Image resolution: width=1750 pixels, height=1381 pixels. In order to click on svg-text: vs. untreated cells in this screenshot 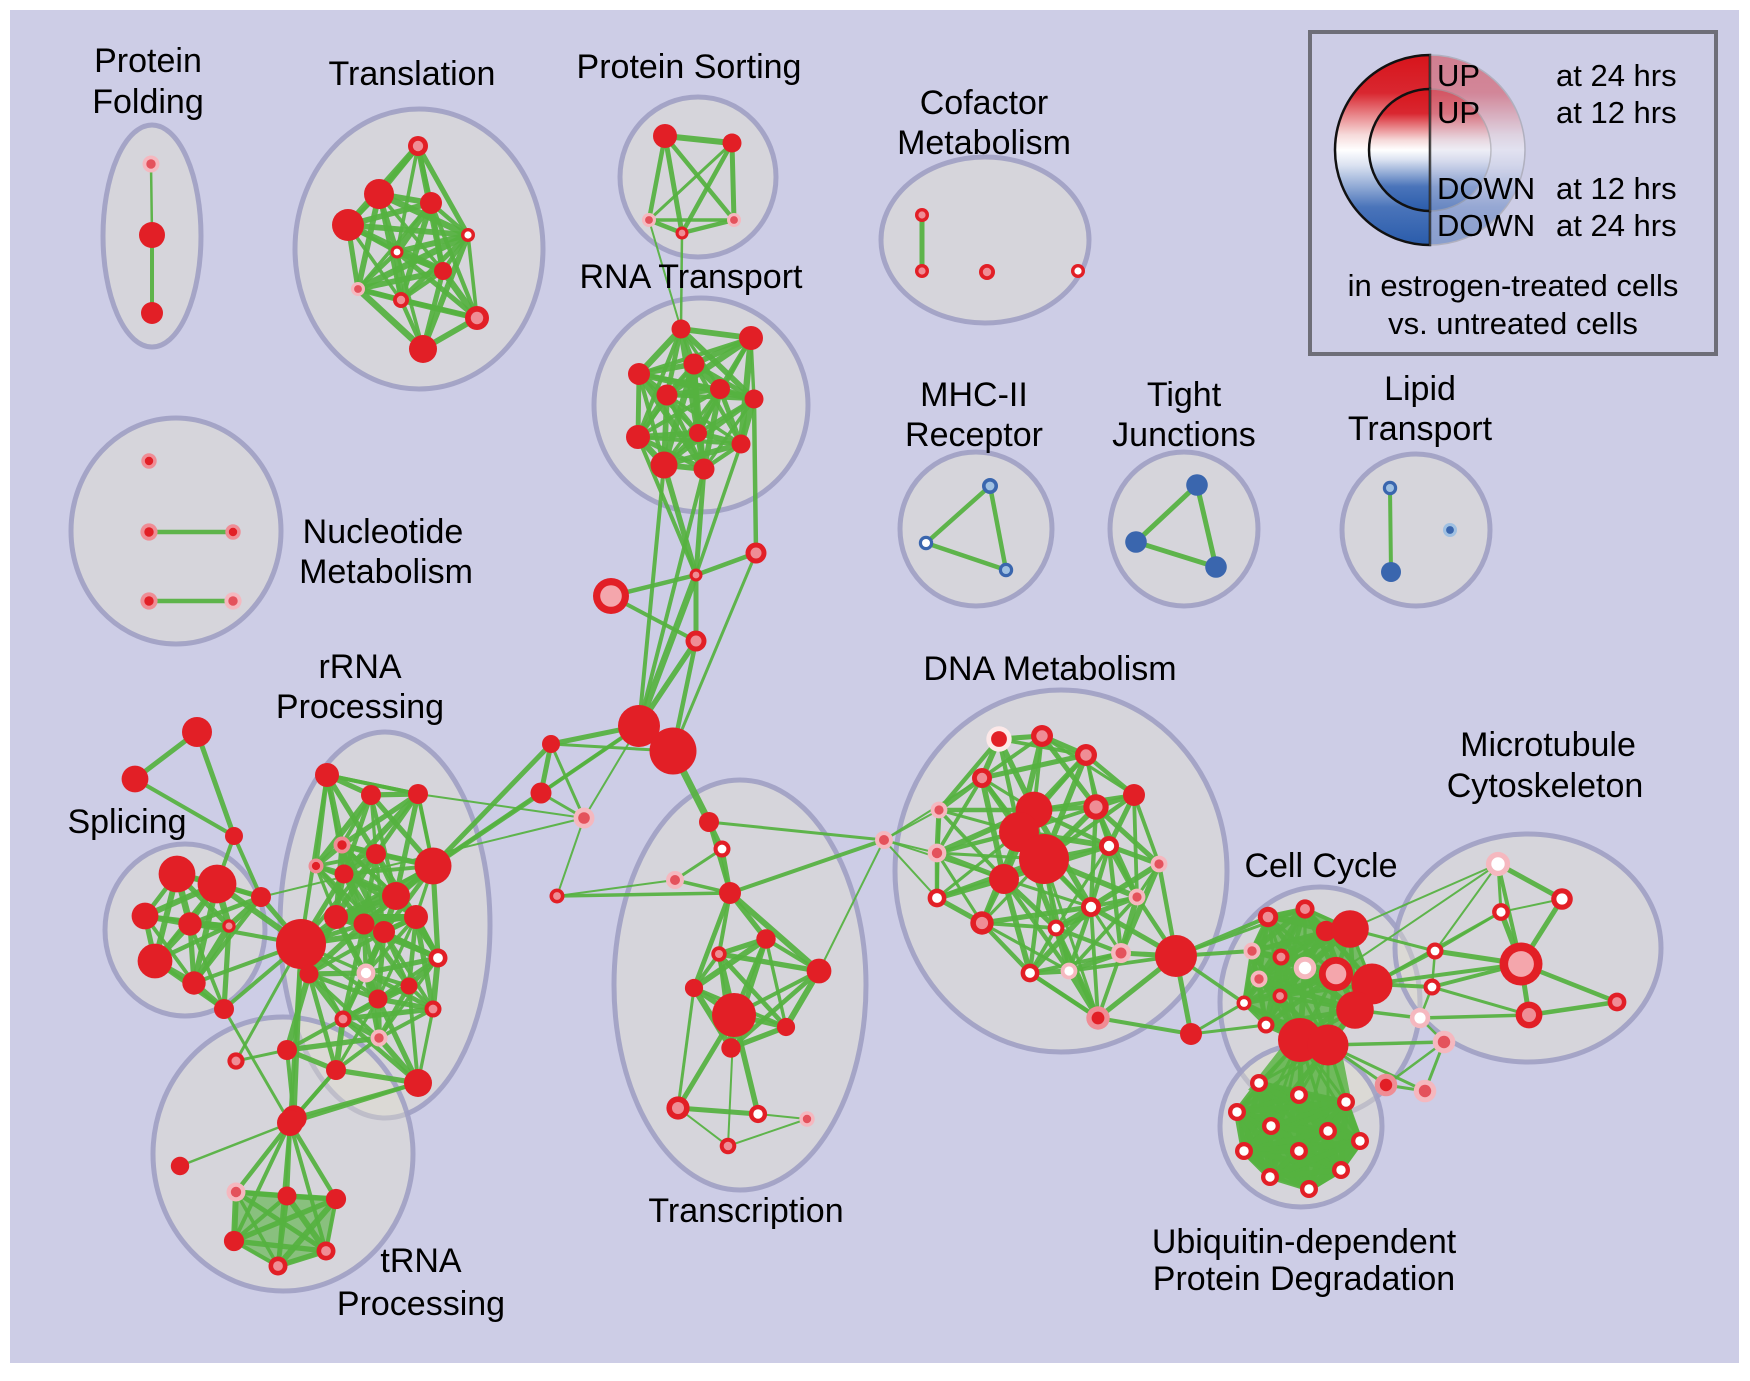, I will do `click(1513, 323)`.